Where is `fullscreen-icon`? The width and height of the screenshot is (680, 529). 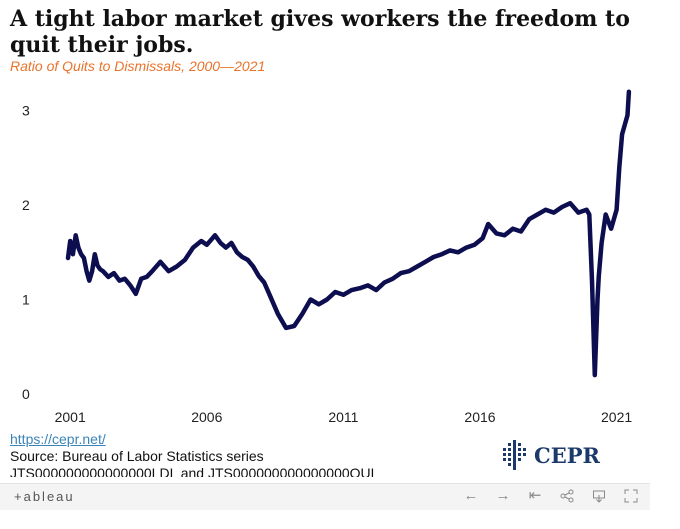 fullscreen-icon is located at coordinates (631, 496).